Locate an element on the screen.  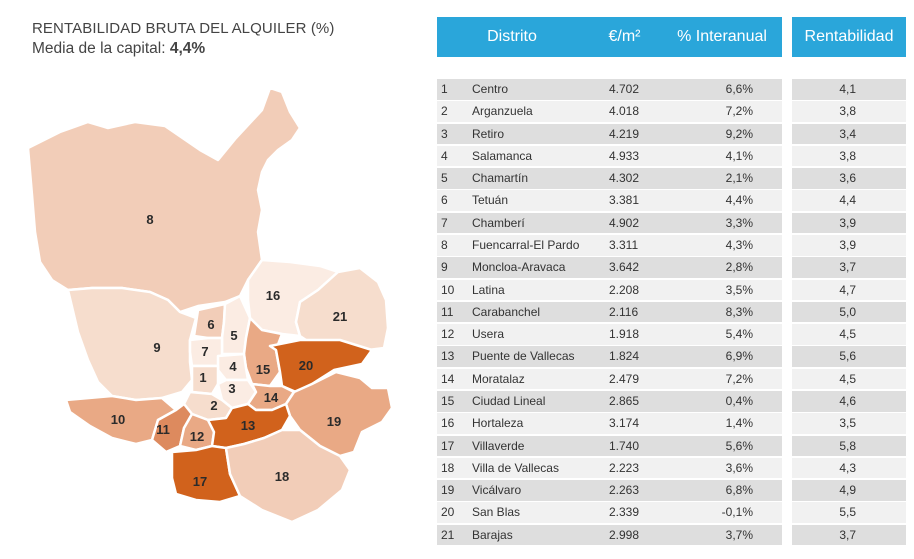
table-row: 19 Vicálvaro 2.263 6,8% is located at coordinates (609, 490).